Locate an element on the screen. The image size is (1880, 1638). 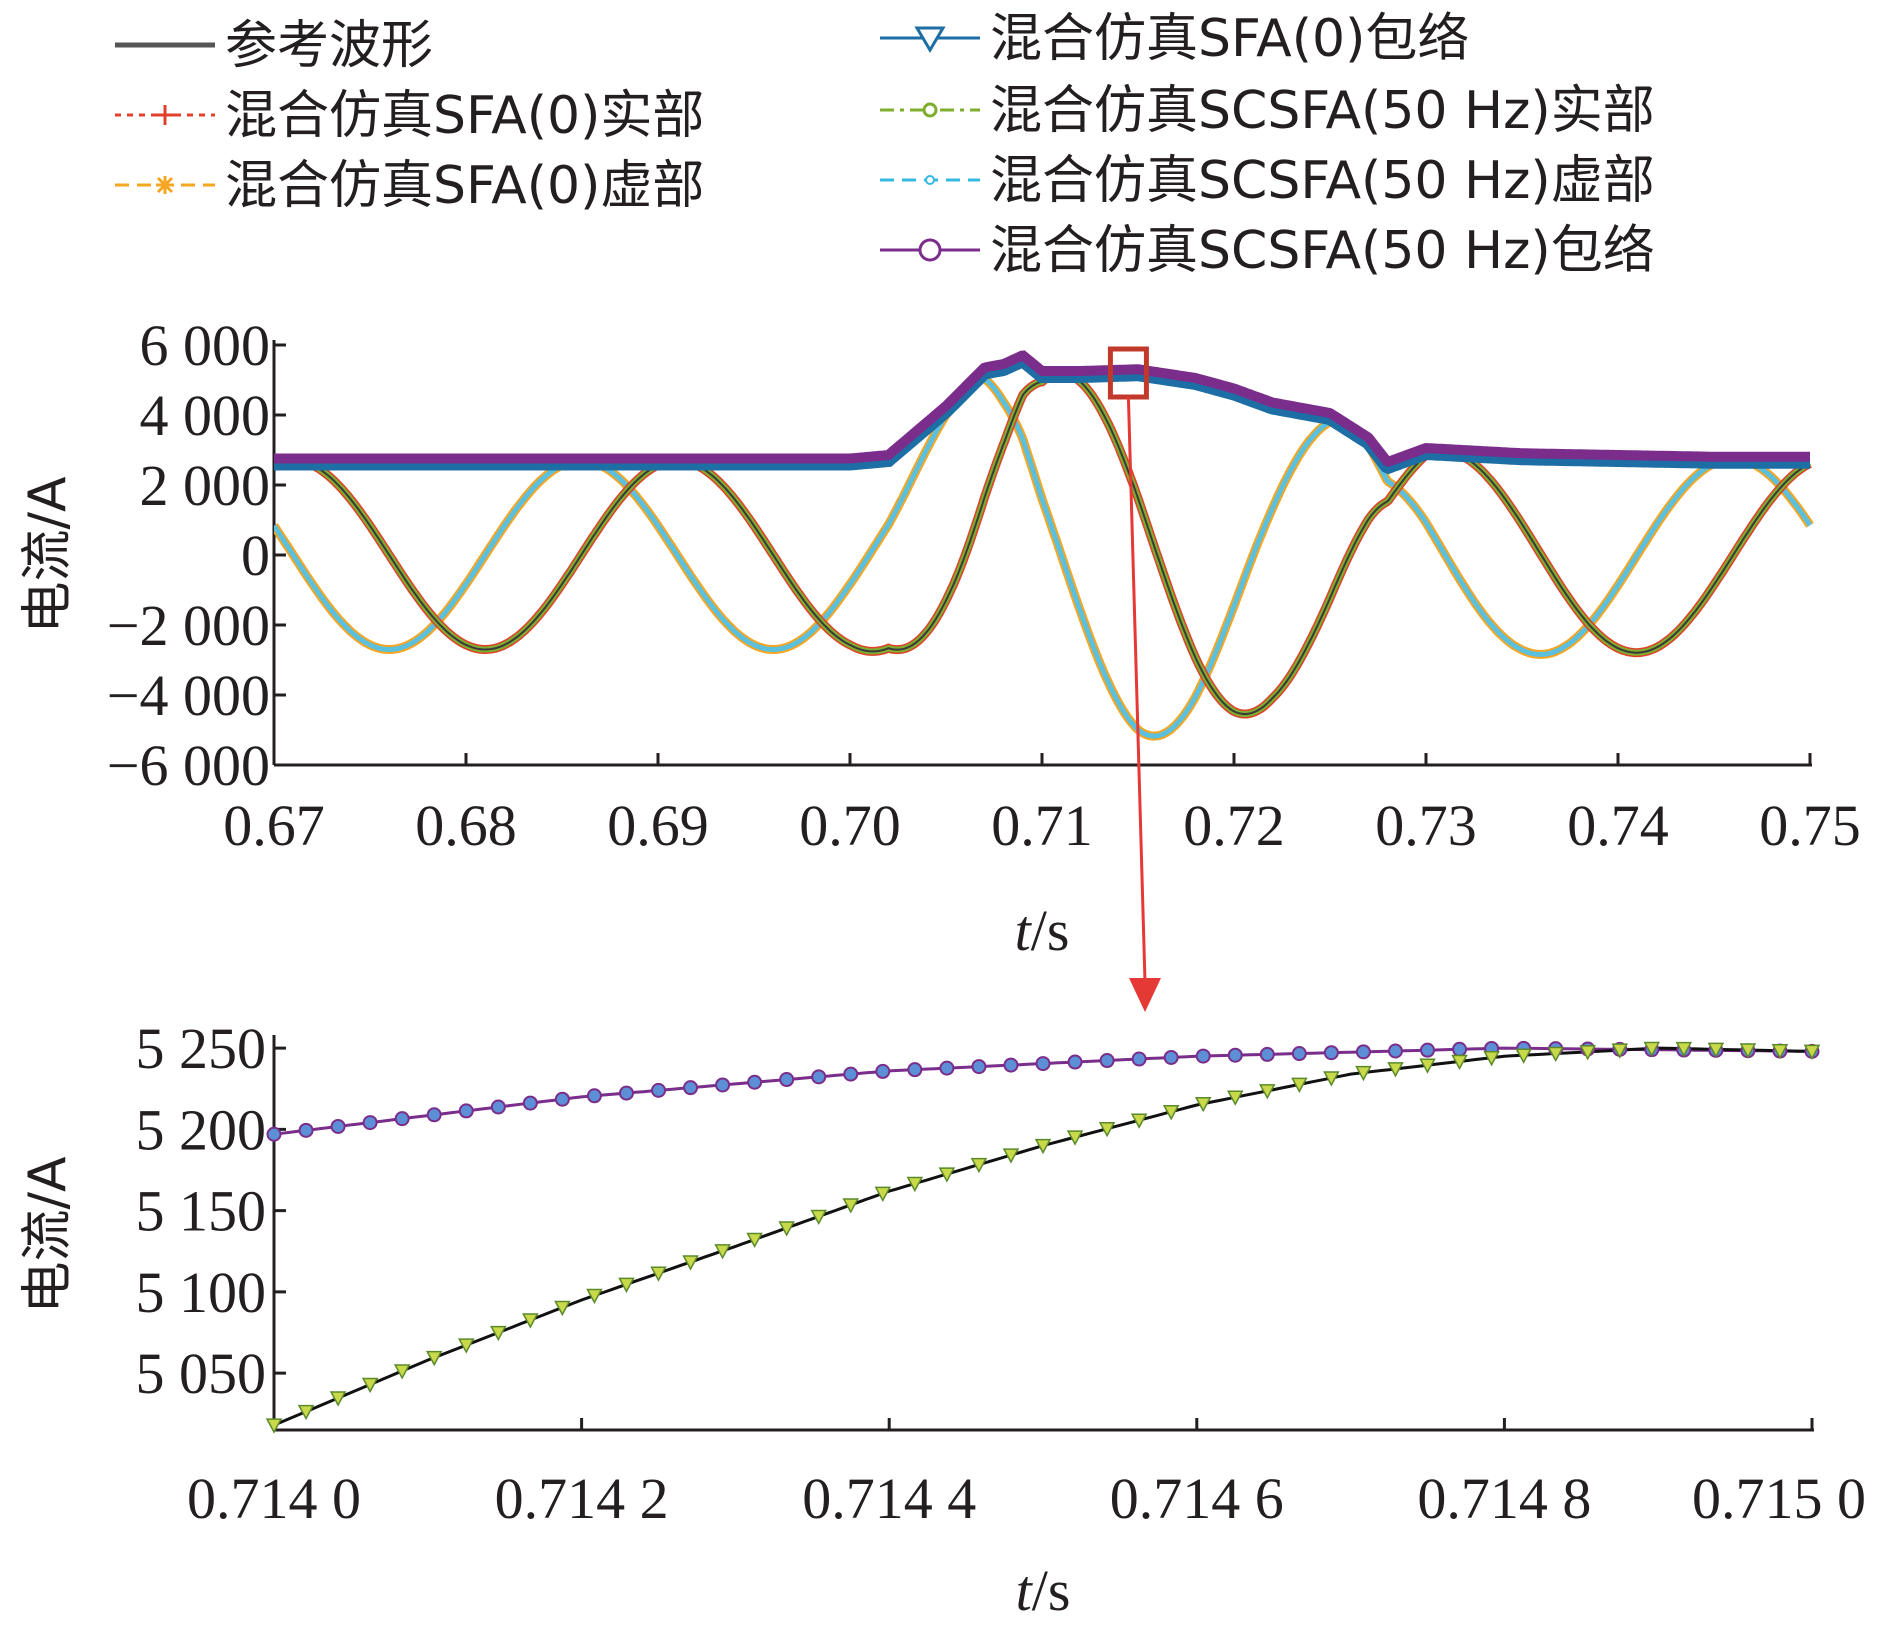
zoom-y-tick-label: 5 200 is located at coordinates (201, 1129).